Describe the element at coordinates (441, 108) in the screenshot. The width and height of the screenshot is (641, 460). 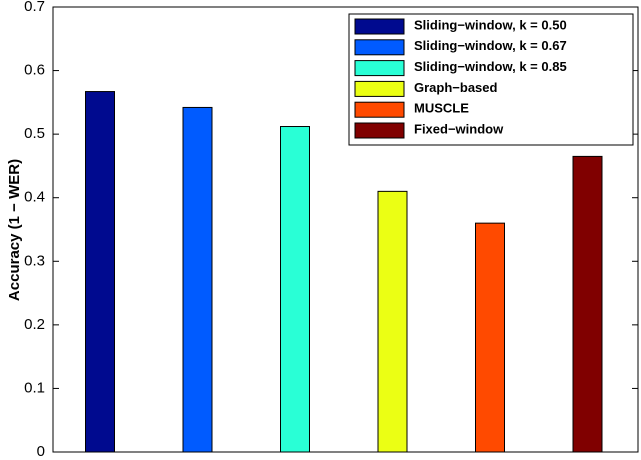
I see `legend-label: MUSCLE` at that location.